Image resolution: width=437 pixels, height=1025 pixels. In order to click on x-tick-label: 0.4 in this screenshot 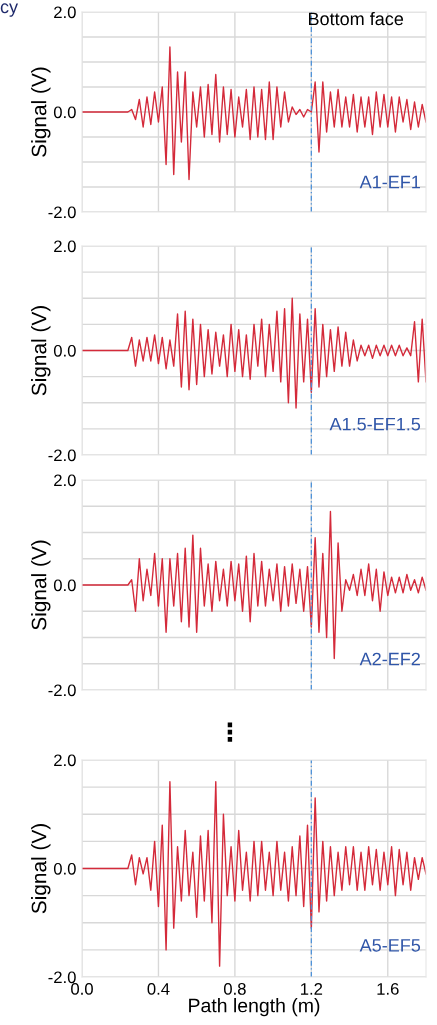, I will do `click(158, 989)`.